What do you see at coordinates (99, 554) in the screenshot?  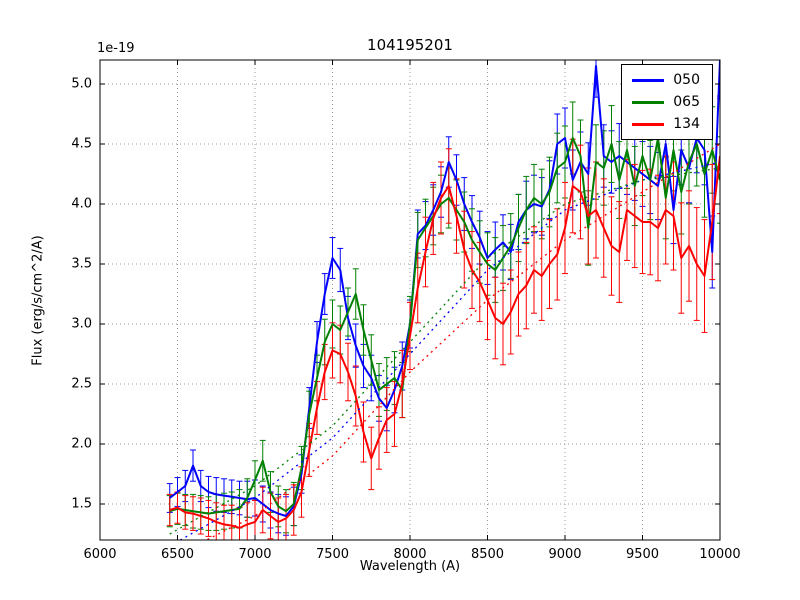 I see `svg-text: 6000` at bounding box center [99, 554].